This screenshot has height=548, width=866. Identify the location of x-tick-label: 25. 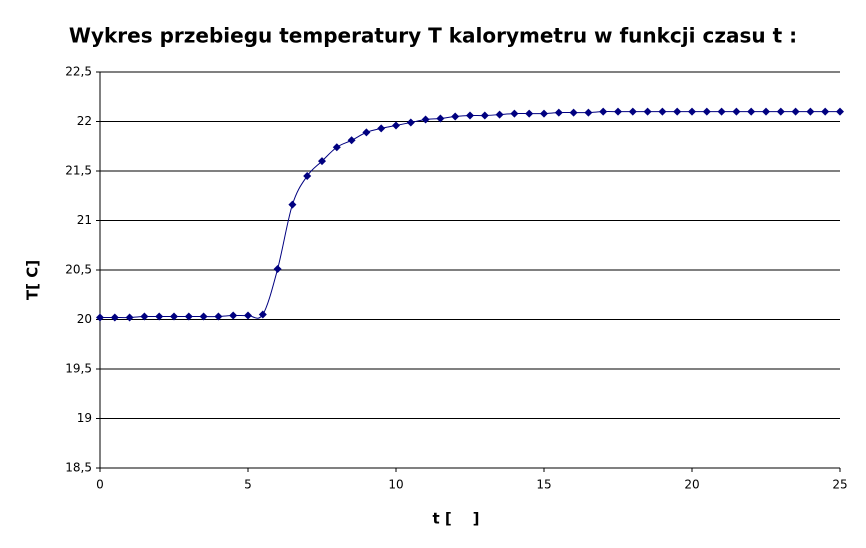
(839, 485).